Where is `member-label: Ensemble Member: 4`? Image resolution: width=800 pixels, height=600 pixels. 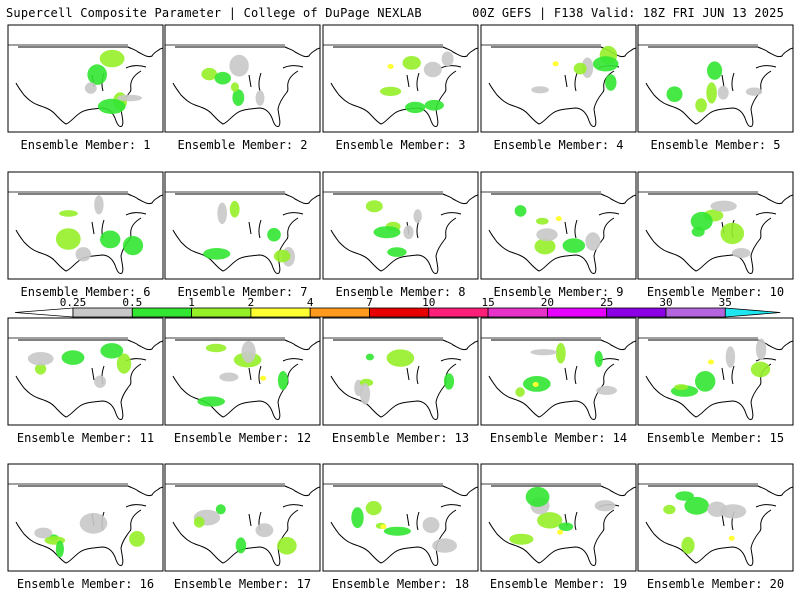
member-label: Ensemble Member: 4 is located at coordinates (558, 145).